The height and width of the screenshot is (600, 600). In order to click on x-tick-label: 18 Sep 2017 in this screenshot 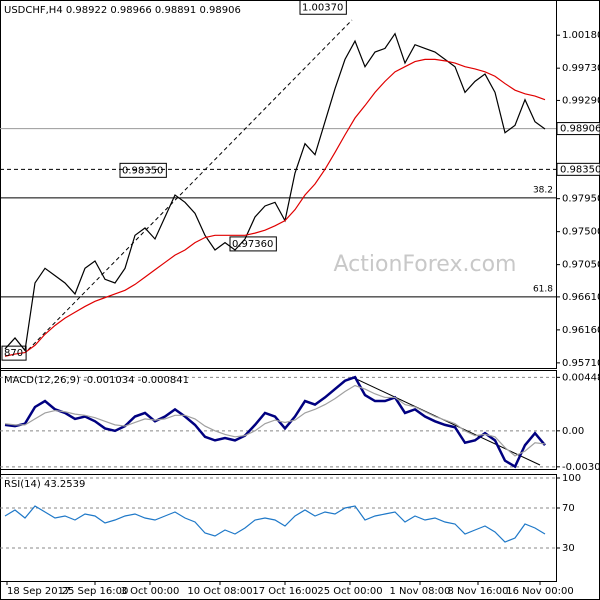, I will do `click(38, 591)`.